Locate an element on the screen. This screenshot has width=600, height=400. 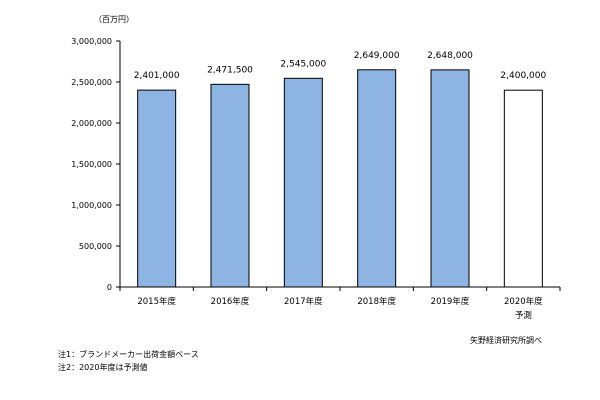
y-tick-label: 1,000,000 is located at coordinates (91, 205).